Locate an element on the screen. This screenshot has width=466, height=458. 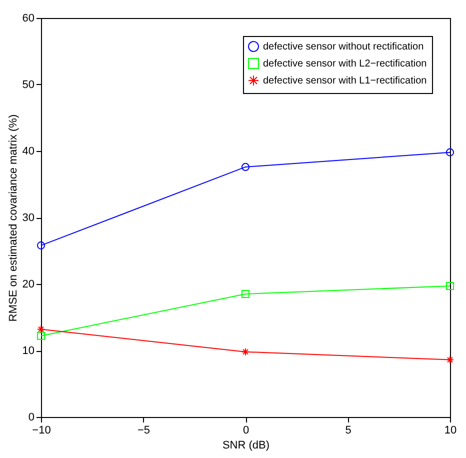
x-tick-label: 5 is located at coordinates (348, 430).